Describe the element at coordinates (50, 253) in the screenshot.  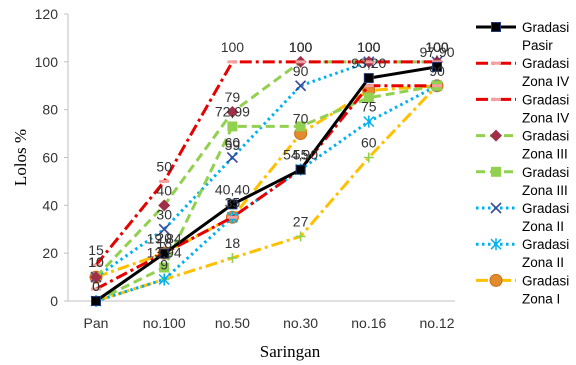
I see `y-tick-label: 20` at that location.